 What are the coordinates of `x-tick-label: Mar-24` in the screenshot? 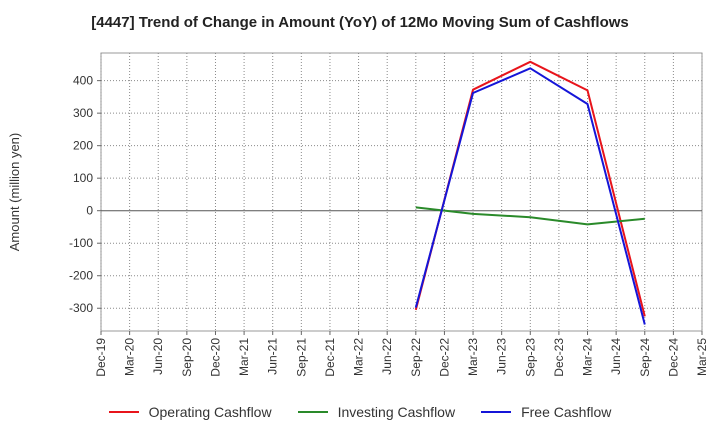 It's located at (588, 357).